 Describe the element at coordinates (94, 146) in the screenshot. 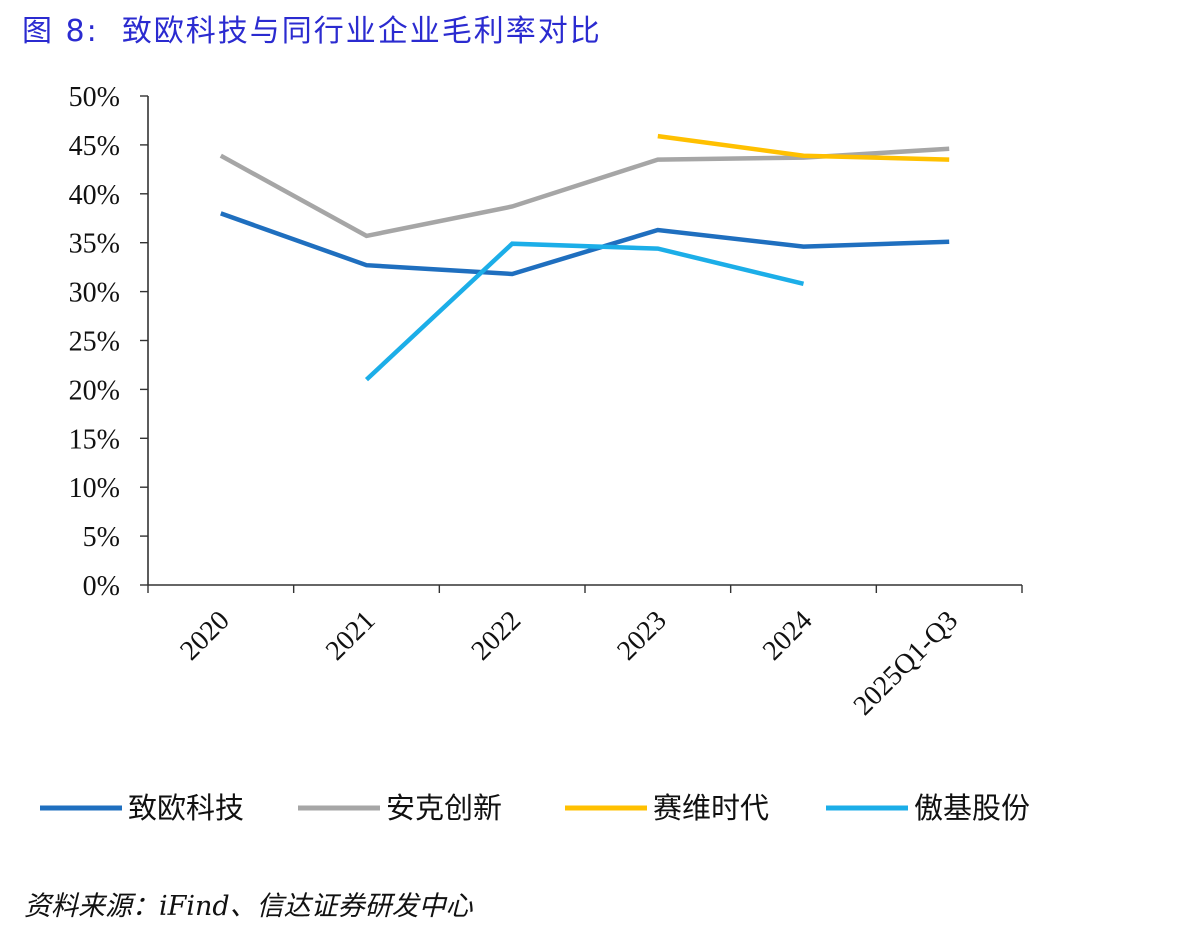

I see `y-tick-label: 45%` at that location.